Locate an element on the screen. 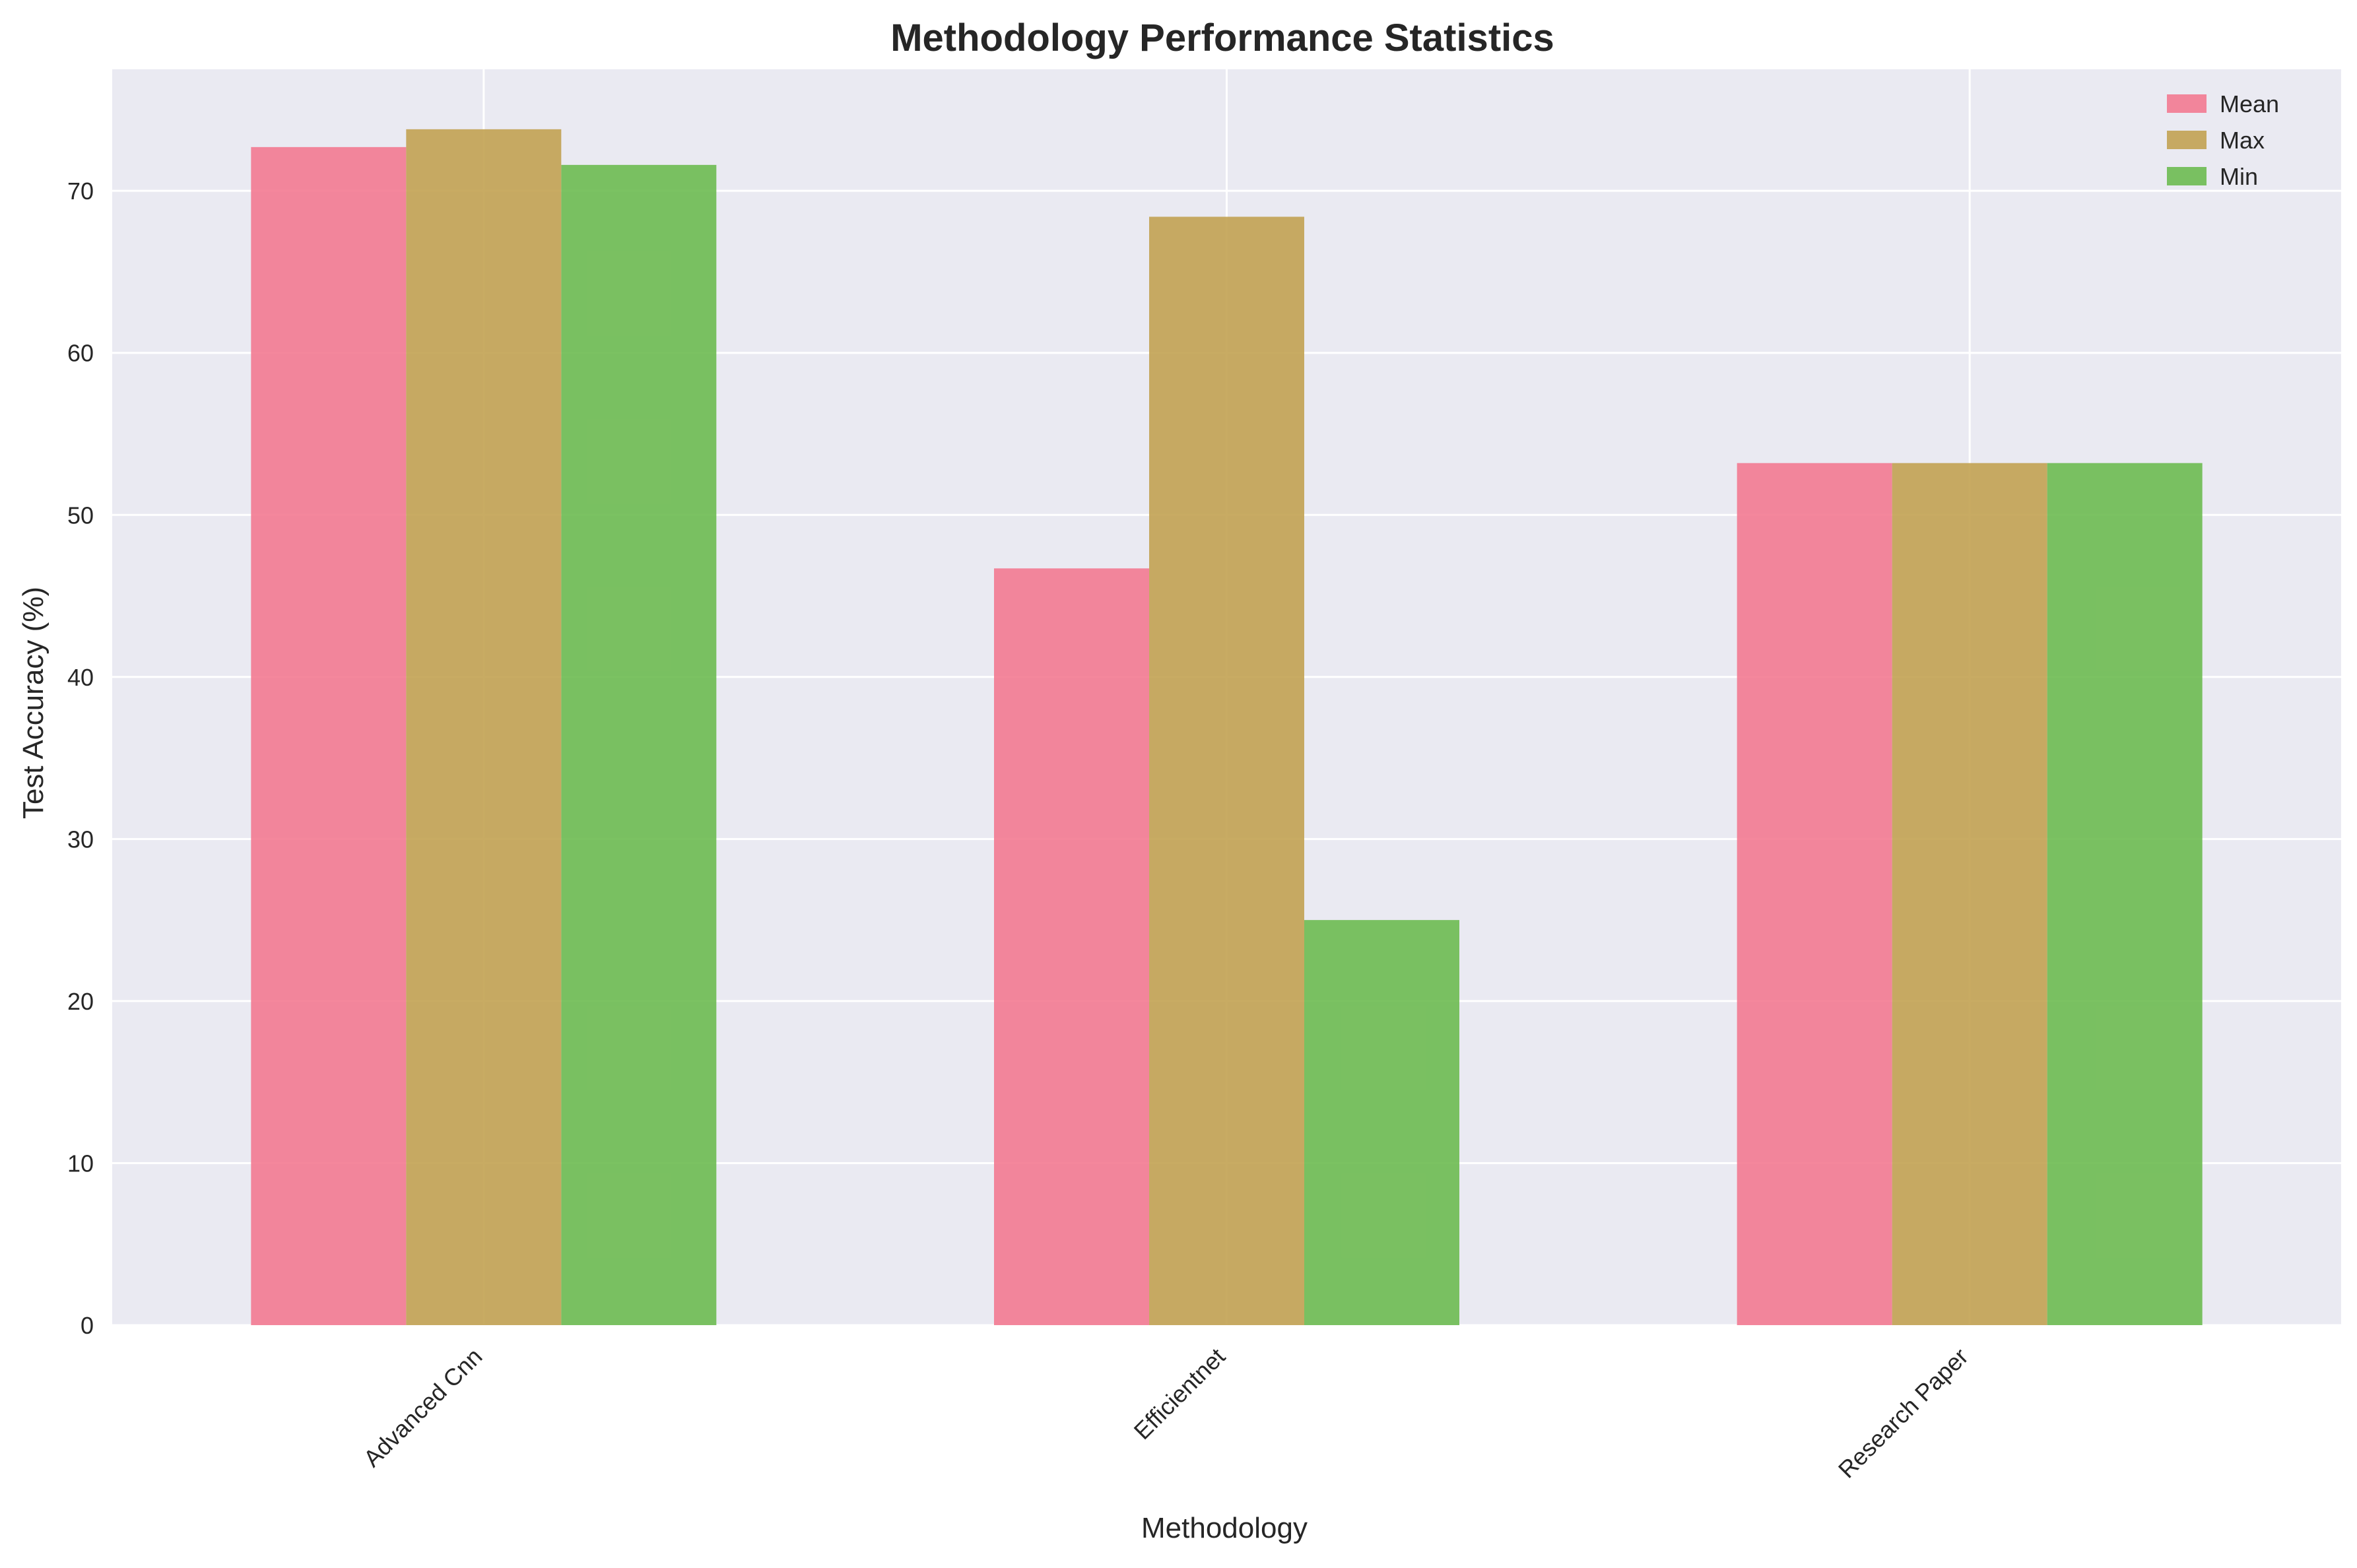 The height and width of the screenshot is (1568, 2357). chart-title: Methodology Performance Statistics is located at coordinates (1222, 37).